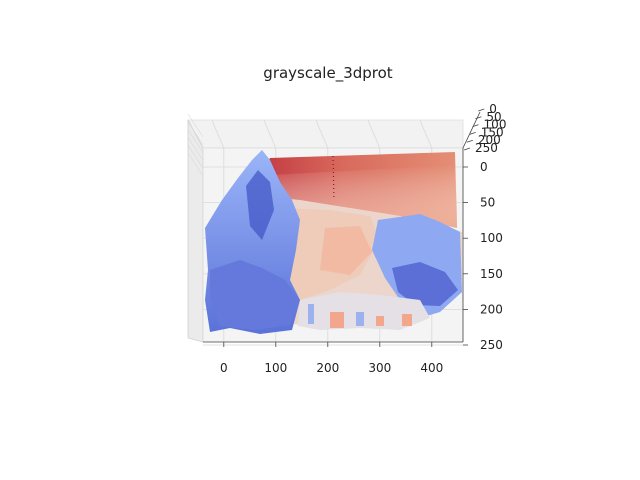  What do you see at coordinates (328, 73) in the screenshot?
I see `chart-title: grayscale_3dprot` at bounding box center [328, 73].